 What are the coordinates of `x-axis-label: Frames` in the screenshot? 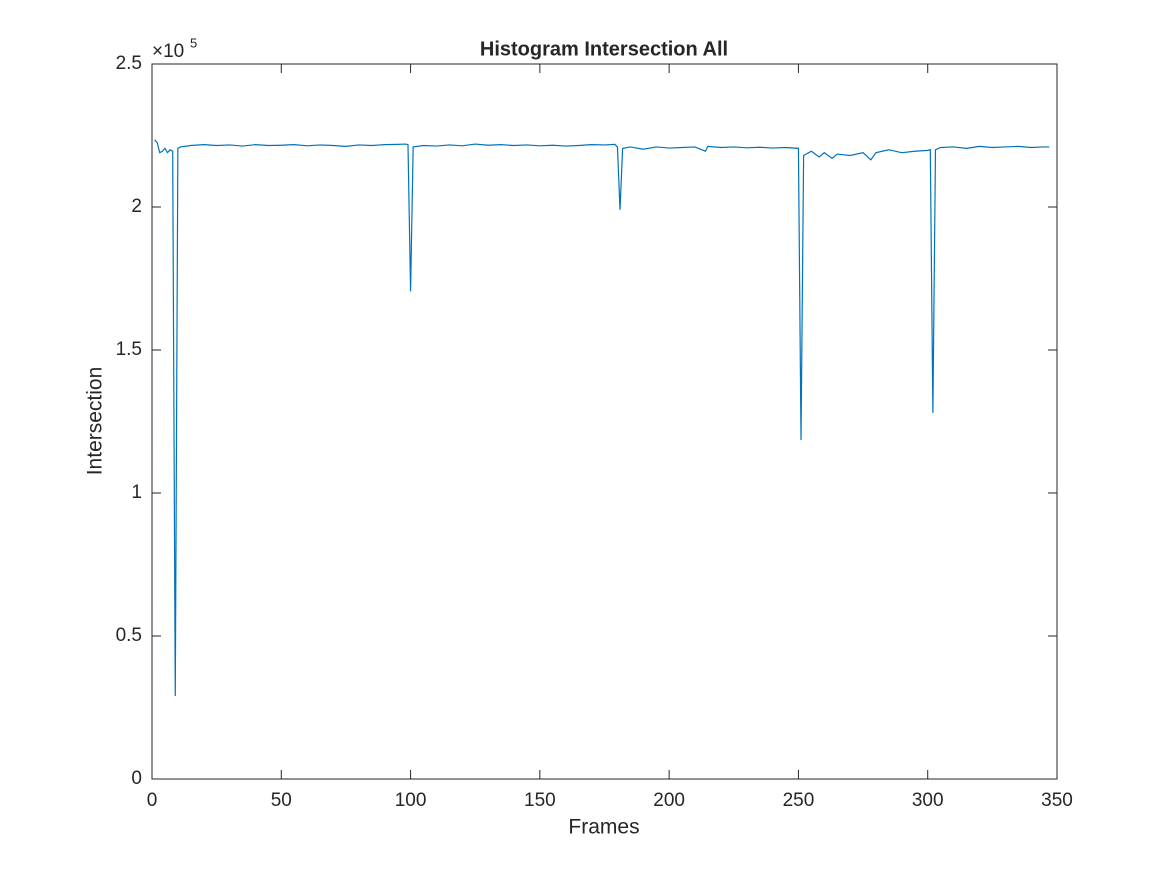 It's located at (603, 827).